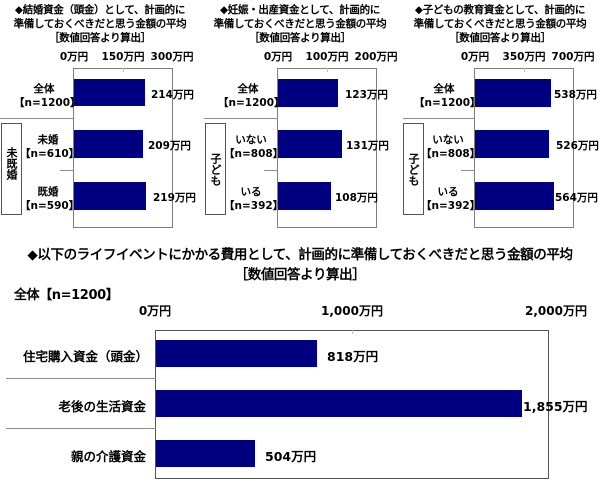 This screenshot has height=485, width=600. I want to click on value-label: 209万円, so click(169, 146).